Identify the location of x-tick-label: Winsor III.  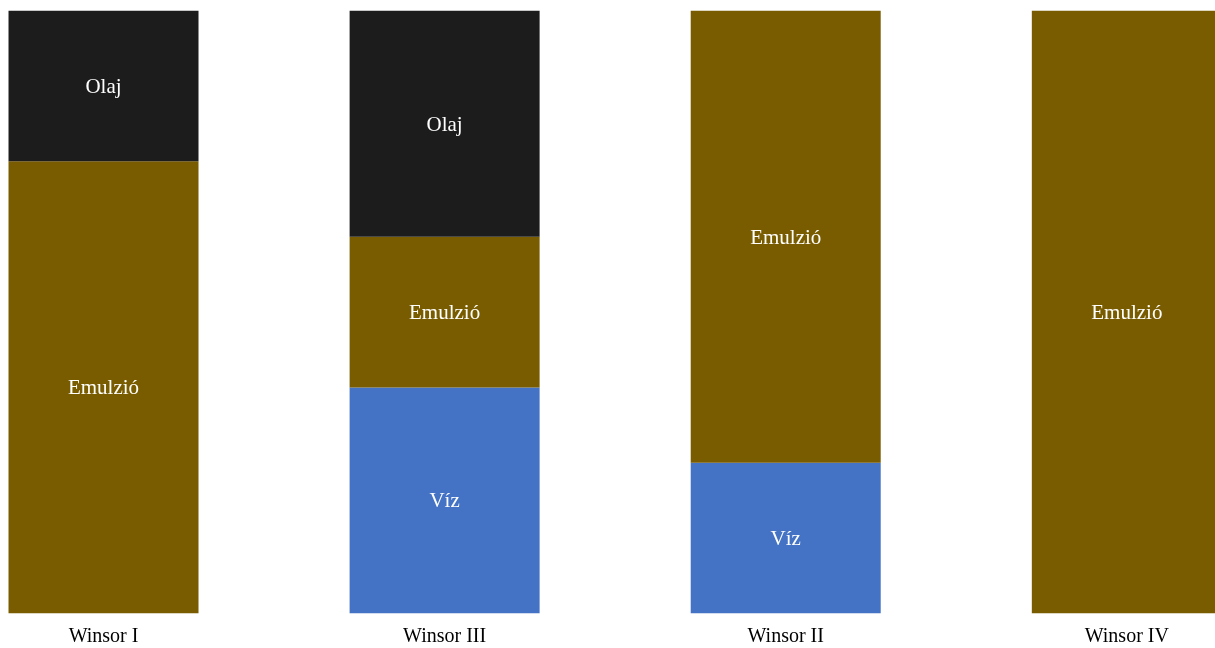
(445, 634).